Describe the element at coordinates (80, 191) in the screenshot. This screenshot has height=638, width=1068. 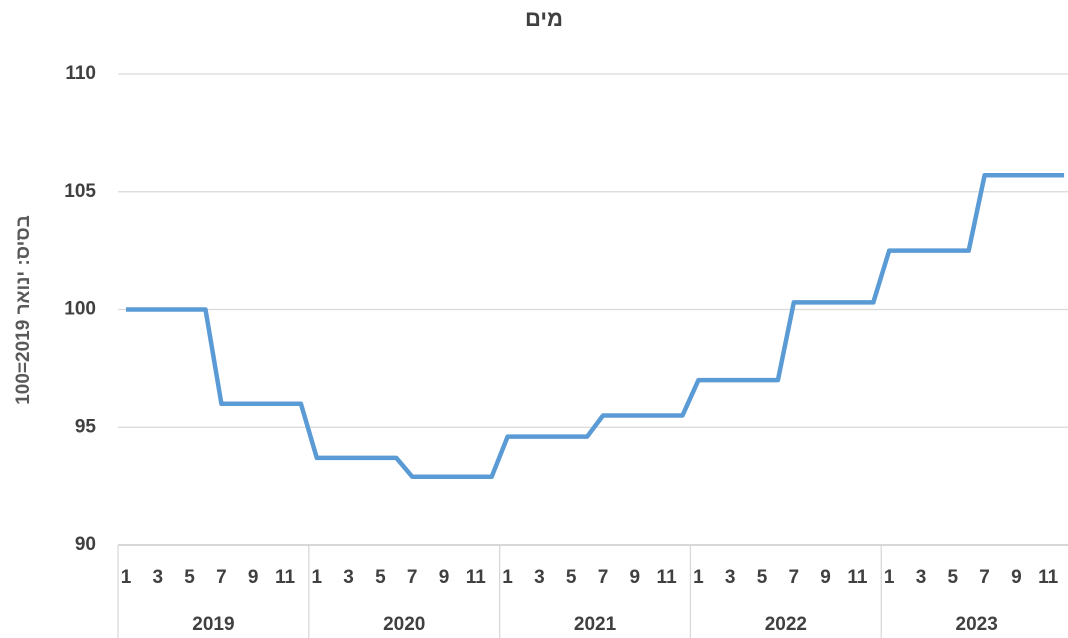
I see `y-tick-label: 105` at that location.